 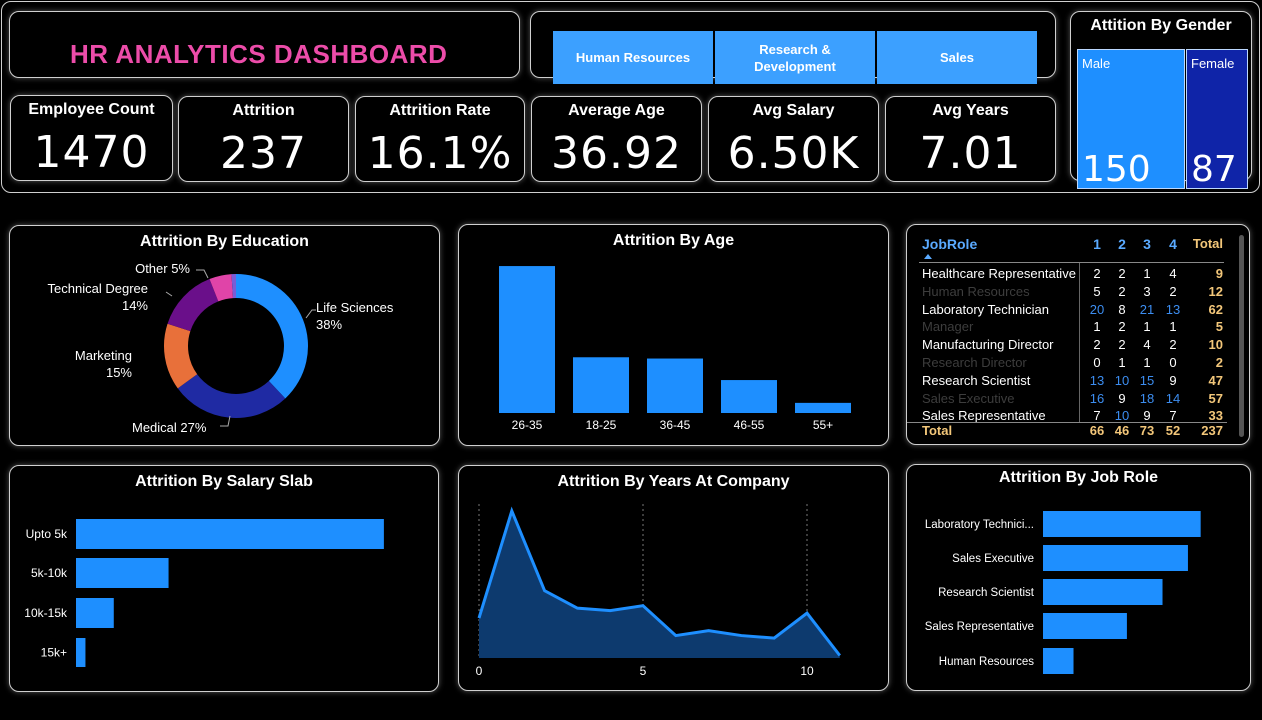 What do you see at coordinates (1207, 243) in the screenshot?
I see `matrix-header-total: Total` at bounding box center [1207, 243].